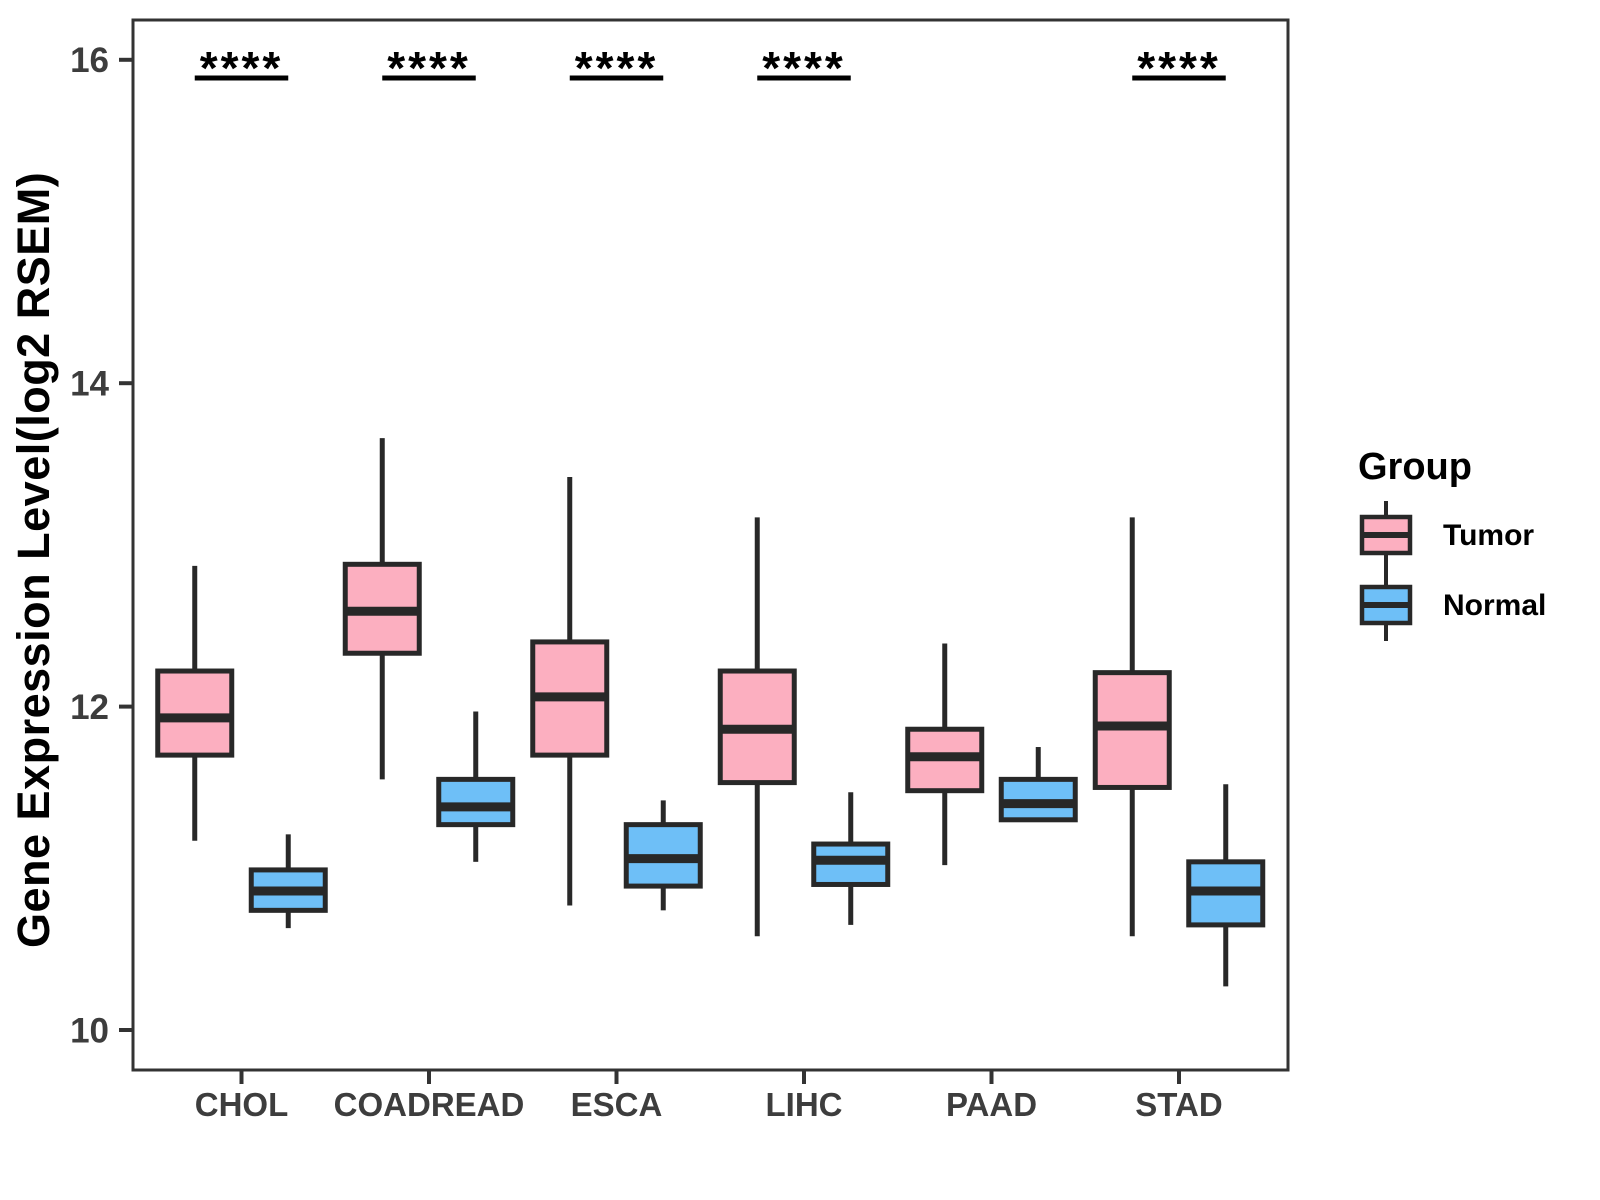 This screenshot has height=1200, width=1600. I want to click on normal-box-COADREAD, so click(476, 802).